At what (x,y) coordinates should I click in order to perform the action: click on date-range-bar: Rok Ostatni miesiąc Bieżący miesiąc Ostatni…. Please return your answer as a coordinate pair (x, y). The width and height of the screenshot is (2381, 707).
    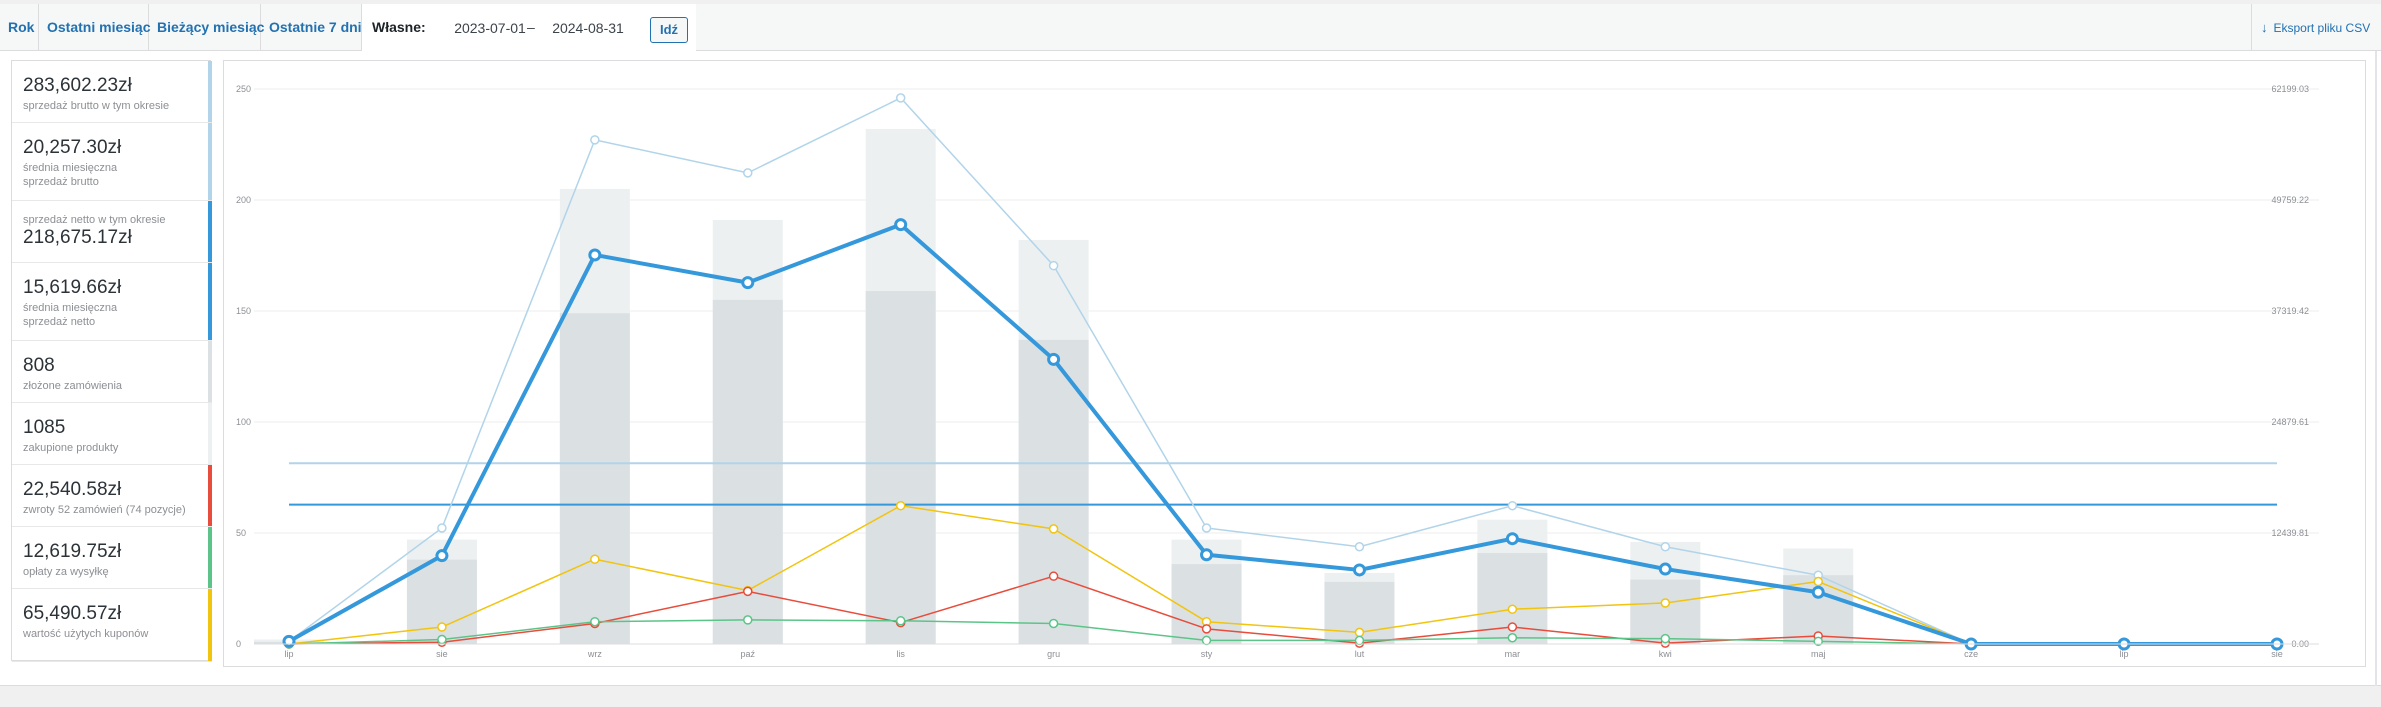
    Looking at the image, I should click on (1190, 27).